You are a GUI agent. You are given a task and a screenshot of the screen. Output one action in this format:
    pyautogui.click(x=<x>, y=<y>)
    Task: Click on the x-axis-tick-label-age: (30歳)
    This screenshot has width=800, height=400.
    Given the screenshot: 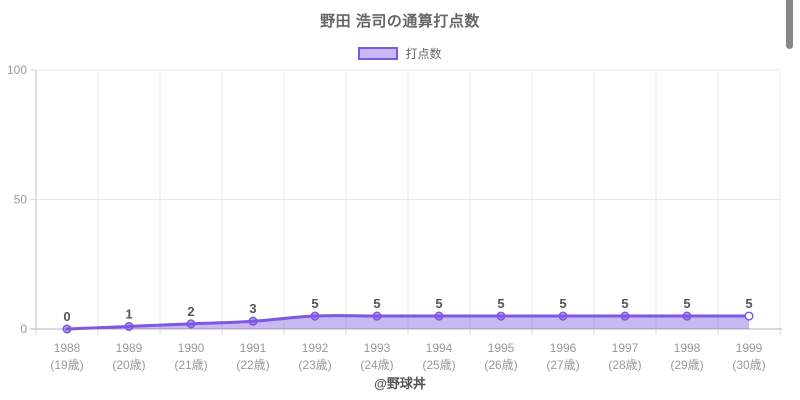 What is the action you would take?
    pyautogui.click(x=748, y=365)
    